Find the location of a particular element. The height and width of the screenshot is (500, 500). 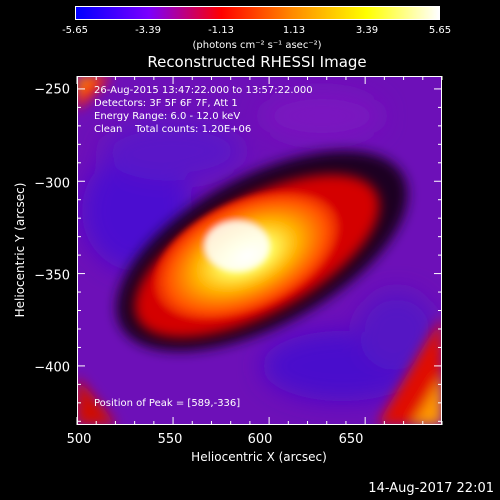

x-tick-label: 600 is located at coordinates (260, 439).